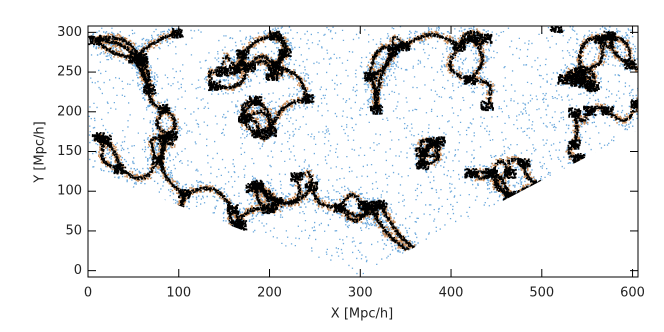 The image size is (664, 332). What do you see at coordinates (269, 293) in the screenshot?
I see `x-tick-label: 200` at bounding box center [269, 293].